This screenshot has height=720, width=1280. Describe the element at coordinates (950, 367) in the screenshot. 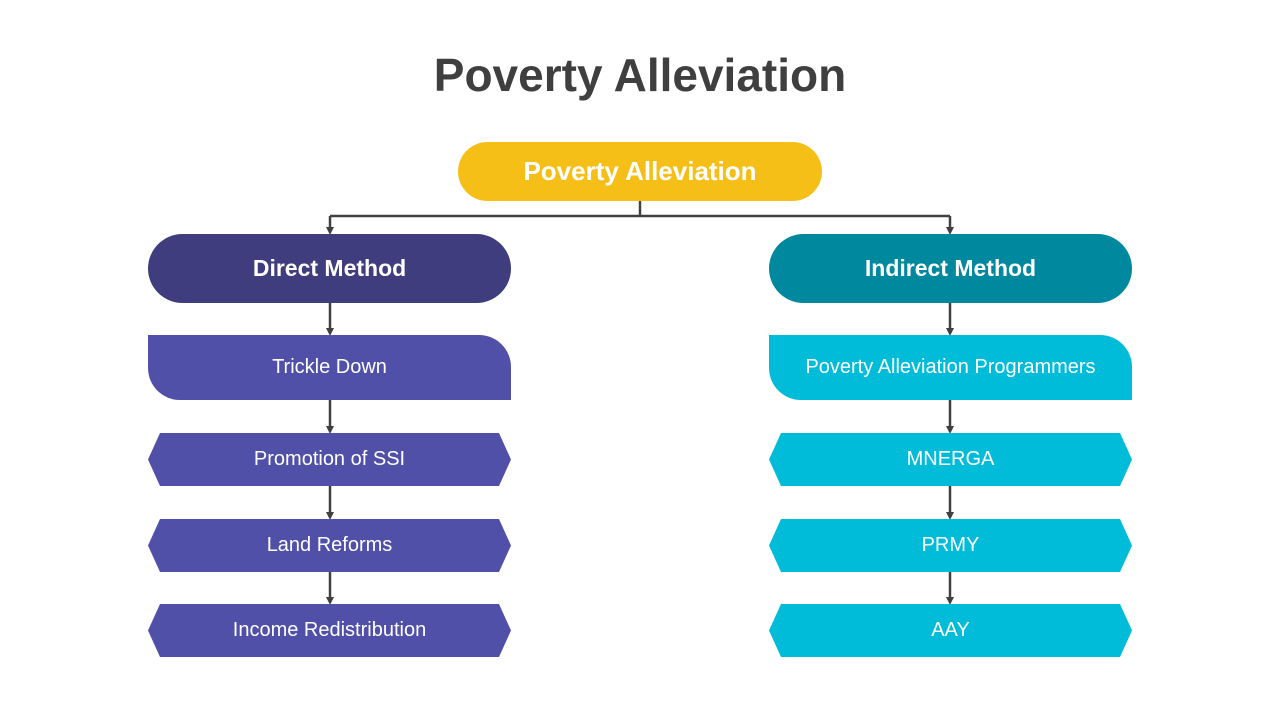

I see `indirect-item-programmers: Poverty Alleviation Programmers` at that location.